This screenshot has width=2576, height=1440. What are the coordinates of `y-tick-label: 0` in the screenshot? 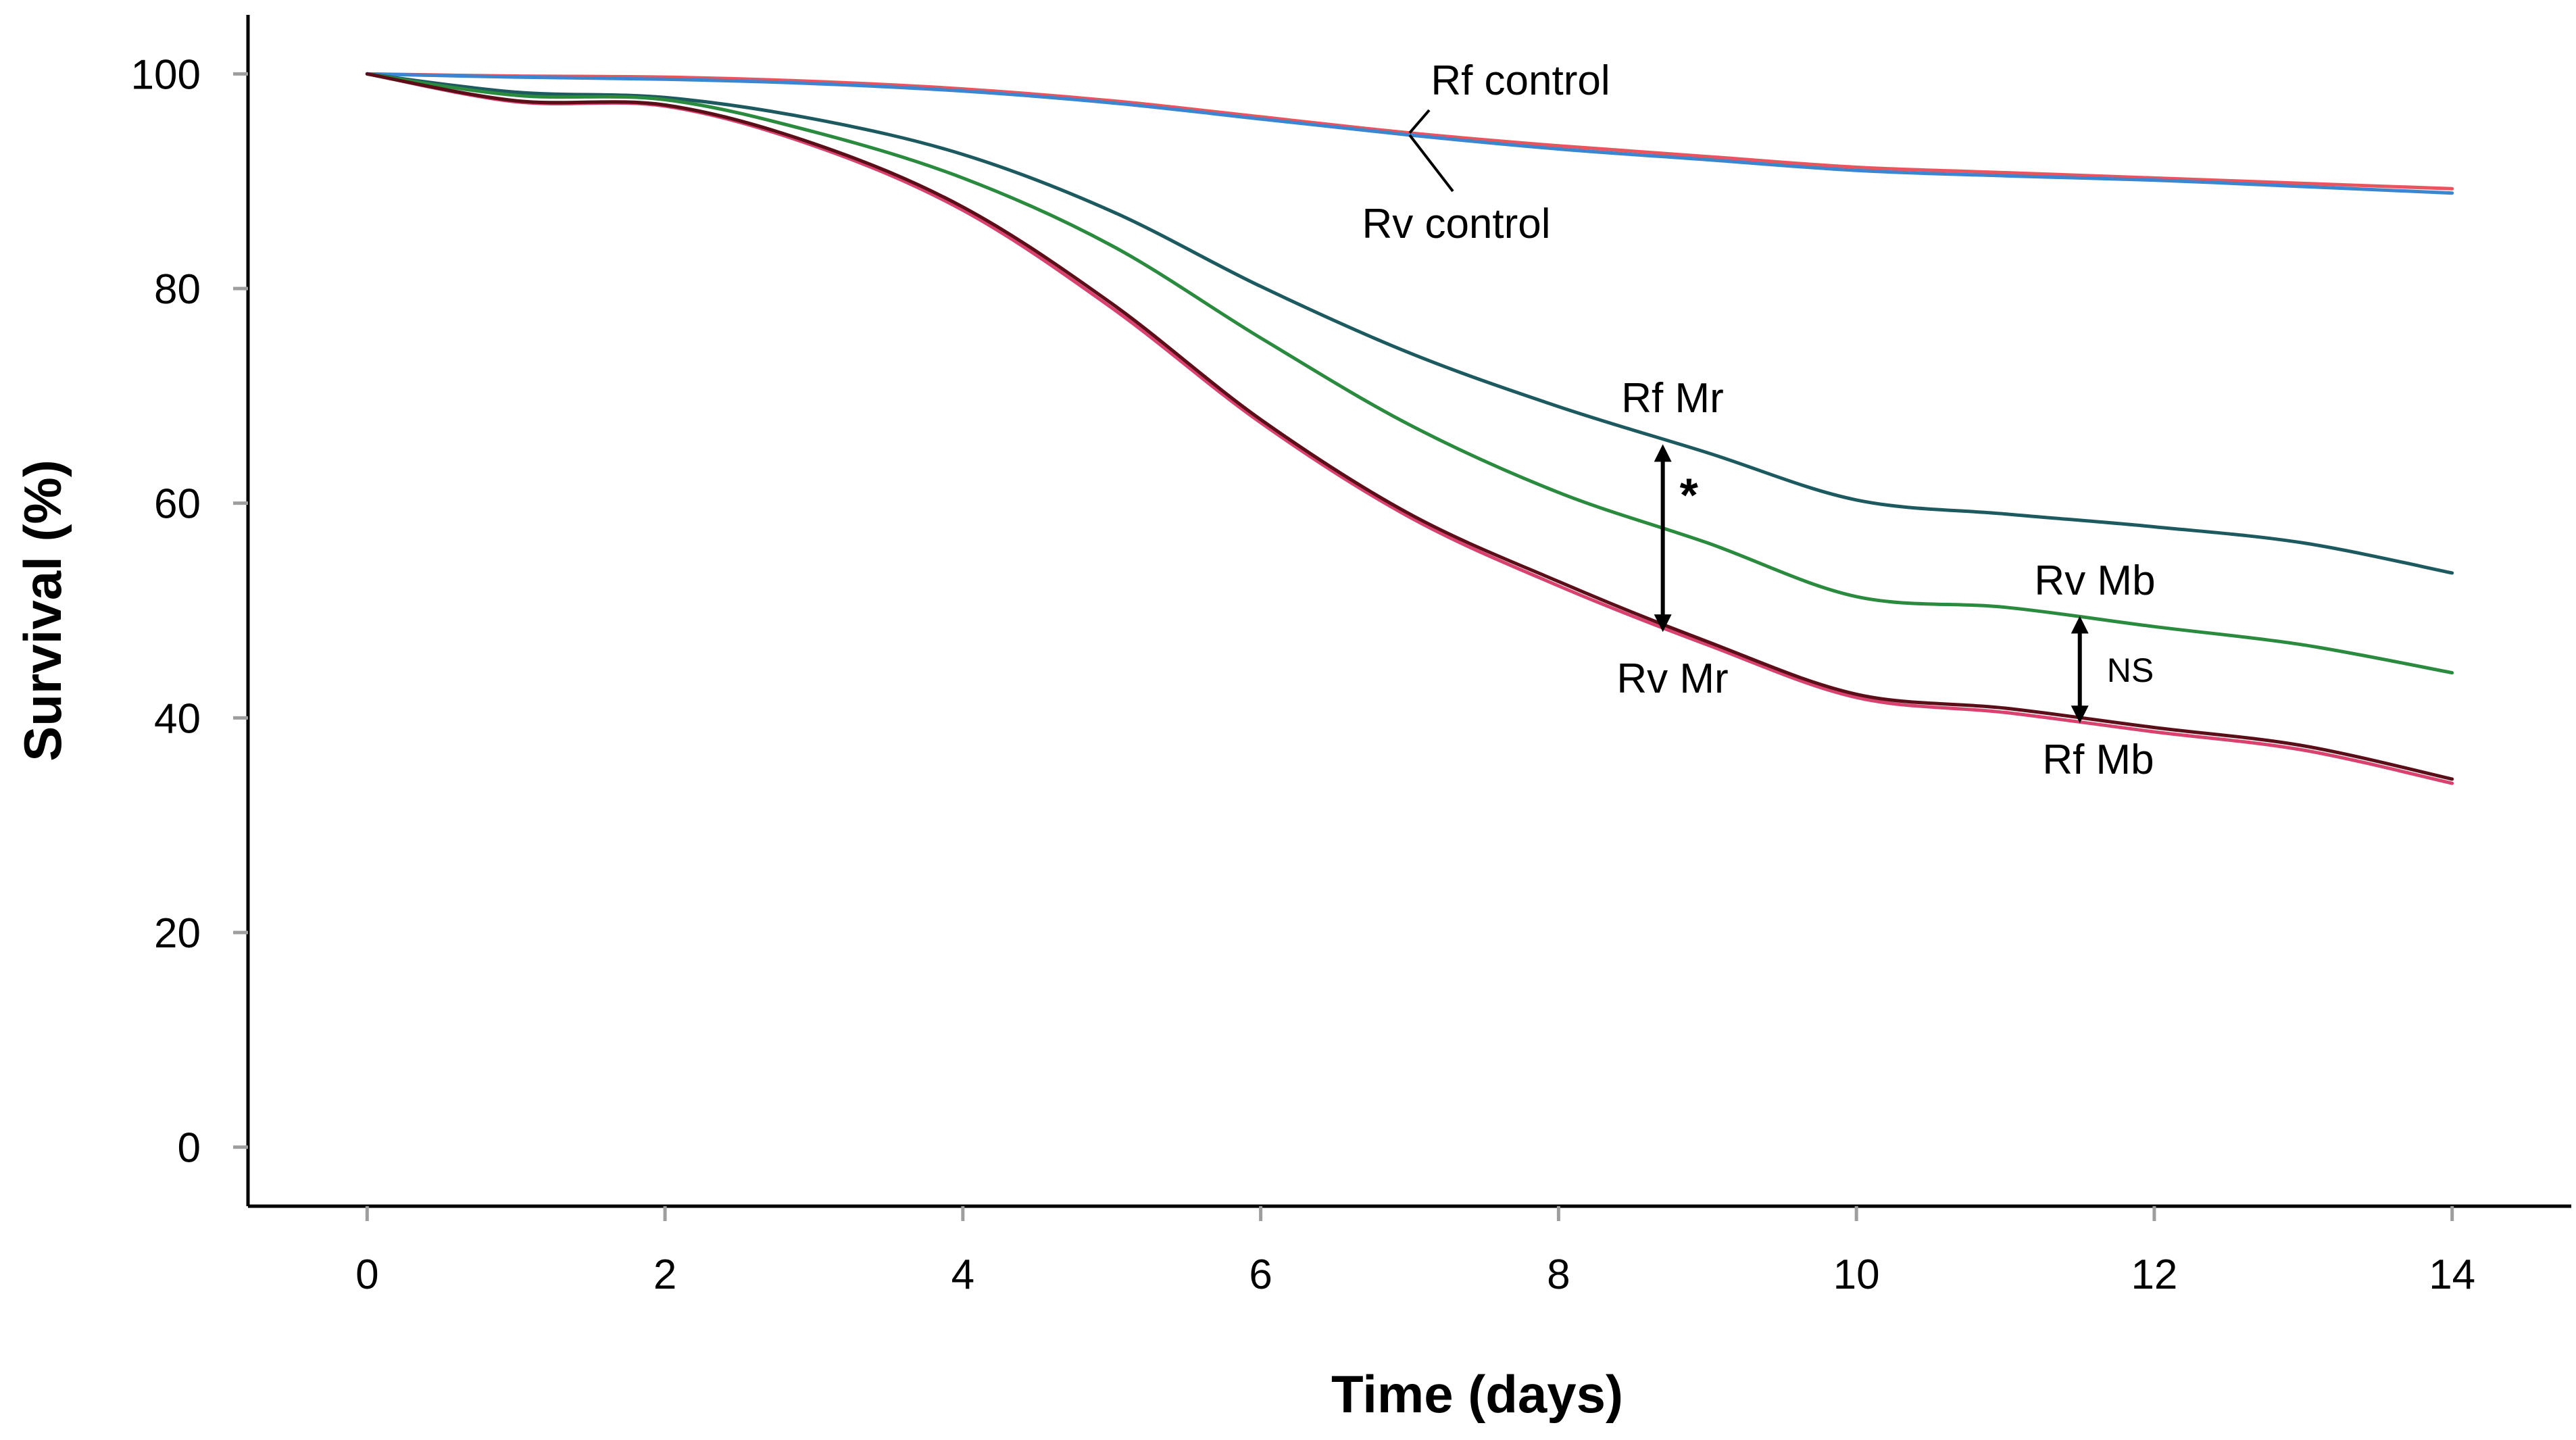 It's located at (190, 1148).